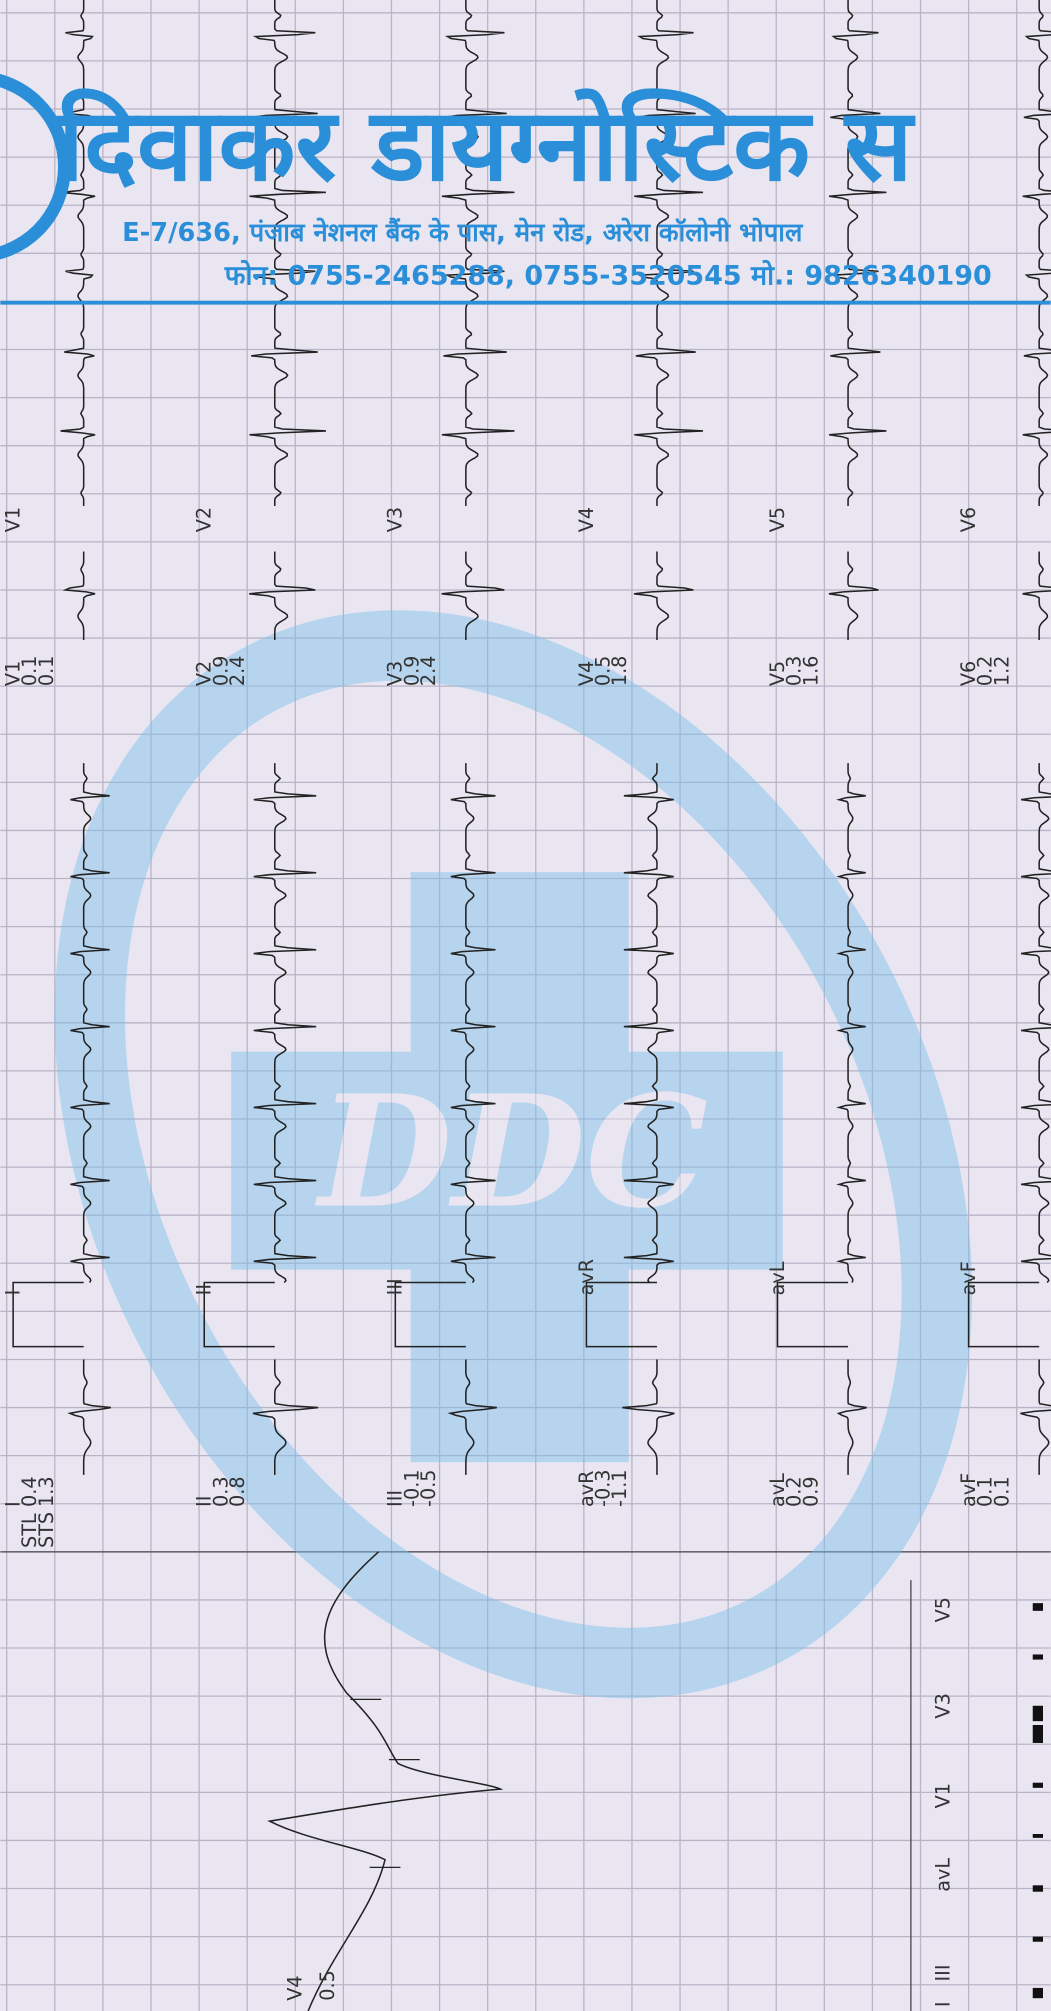  Describe the element at coordinates (968, 519) in the screenshot. I see `lead-label: V6` at that location.